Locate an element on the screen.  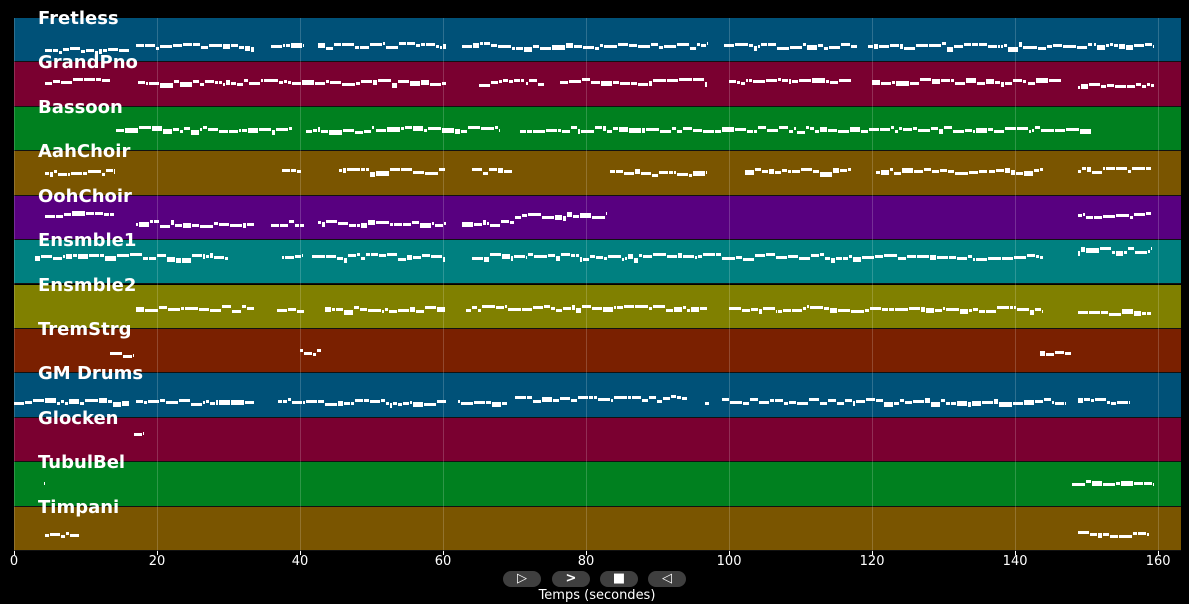
track-ensmble1 is located at coordinates (597, 262).